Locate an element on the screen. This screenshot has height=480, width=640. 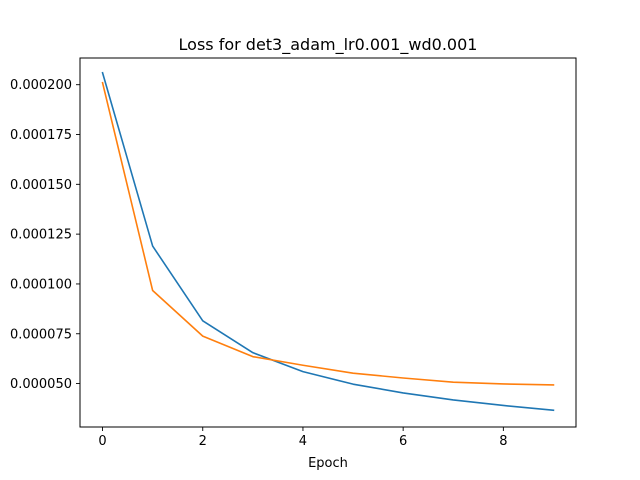
x-tick-label: 0 is located at coordinates (102, 441).